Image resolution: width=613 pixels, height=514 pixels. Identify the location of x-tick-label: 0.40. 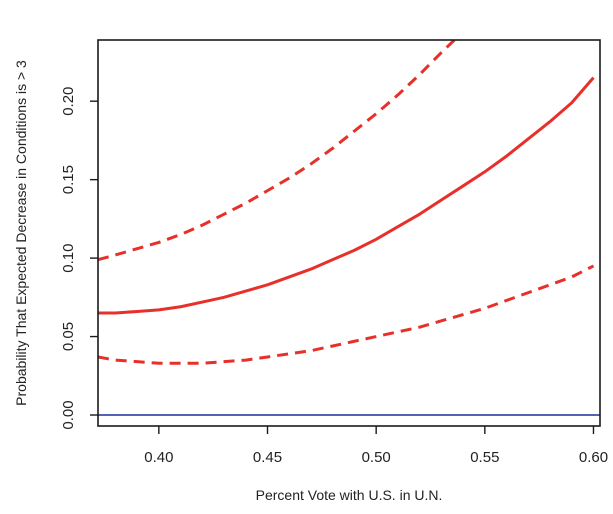
(158, 457).